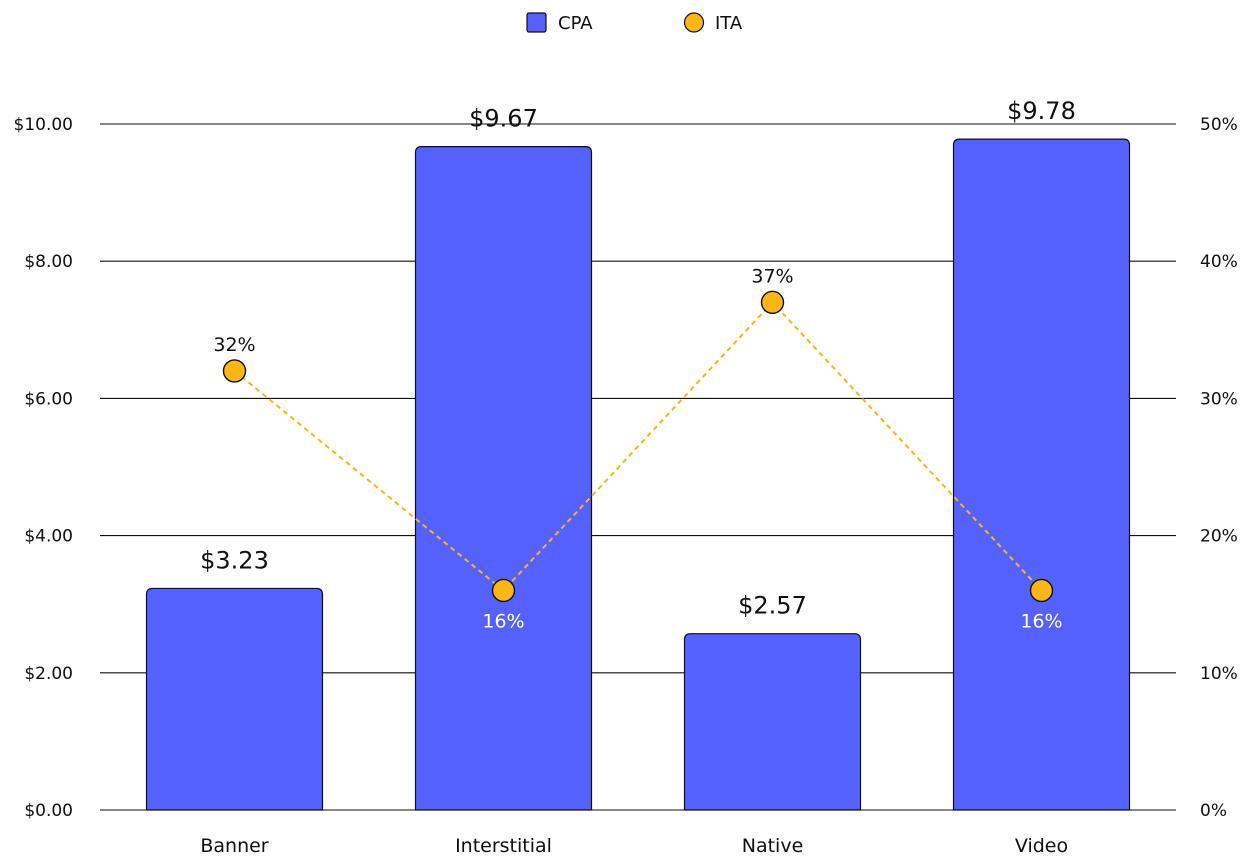 The width and height of the screenshot is (1250, 864). I want to click on left-tick-label: $8.00, so click(48, 262).